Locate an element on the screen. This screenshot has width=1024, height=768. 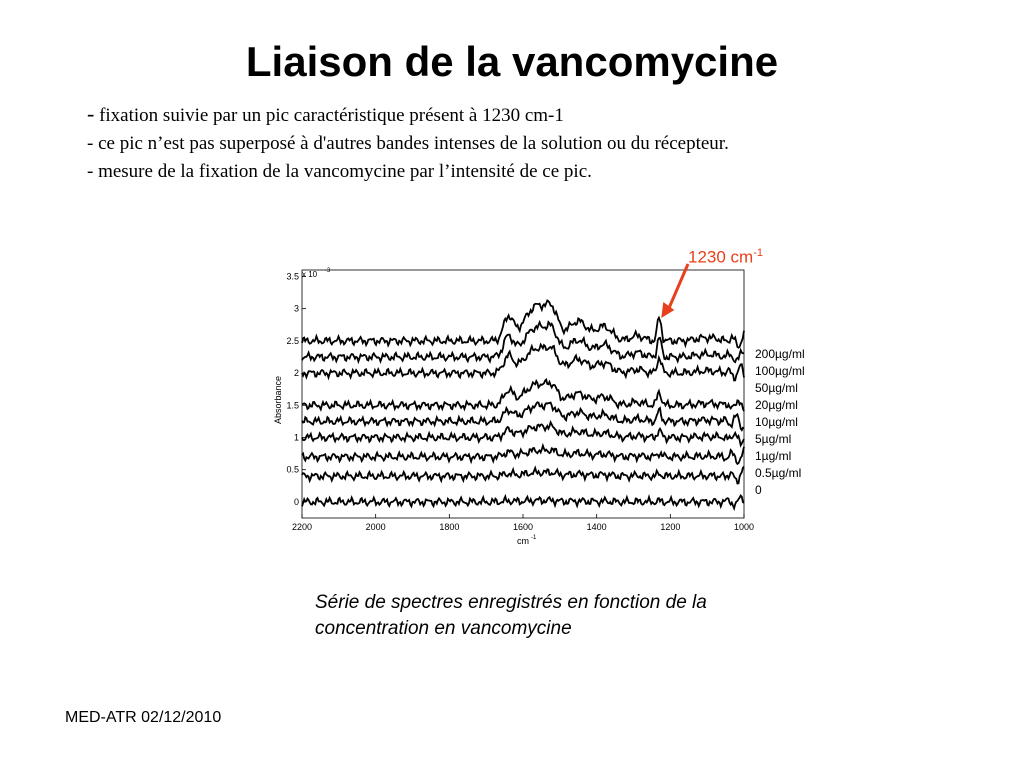
x-tick-label: 1200 is located at coordinates (670, 527).